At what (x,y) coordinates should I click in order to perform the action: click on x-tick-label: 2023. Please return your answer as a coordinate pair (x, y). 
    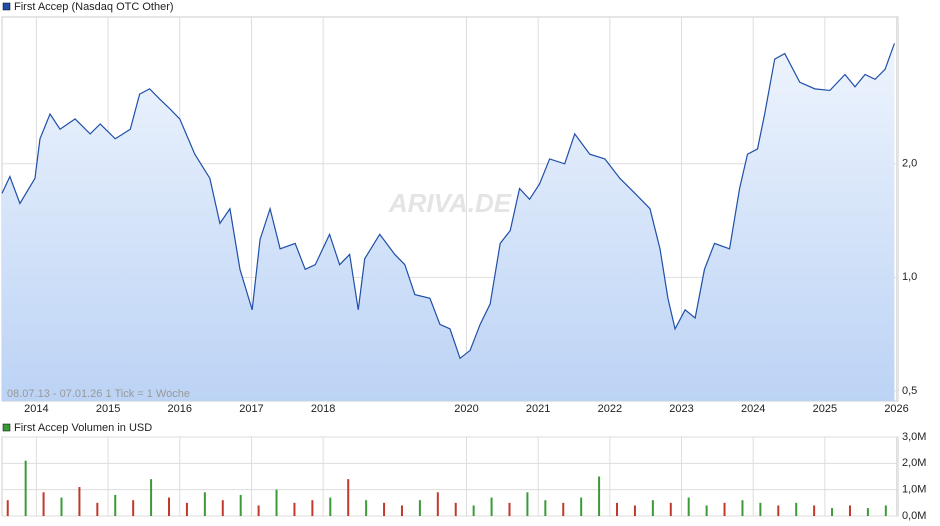
    Looking at the image, I should click on (681, 409).